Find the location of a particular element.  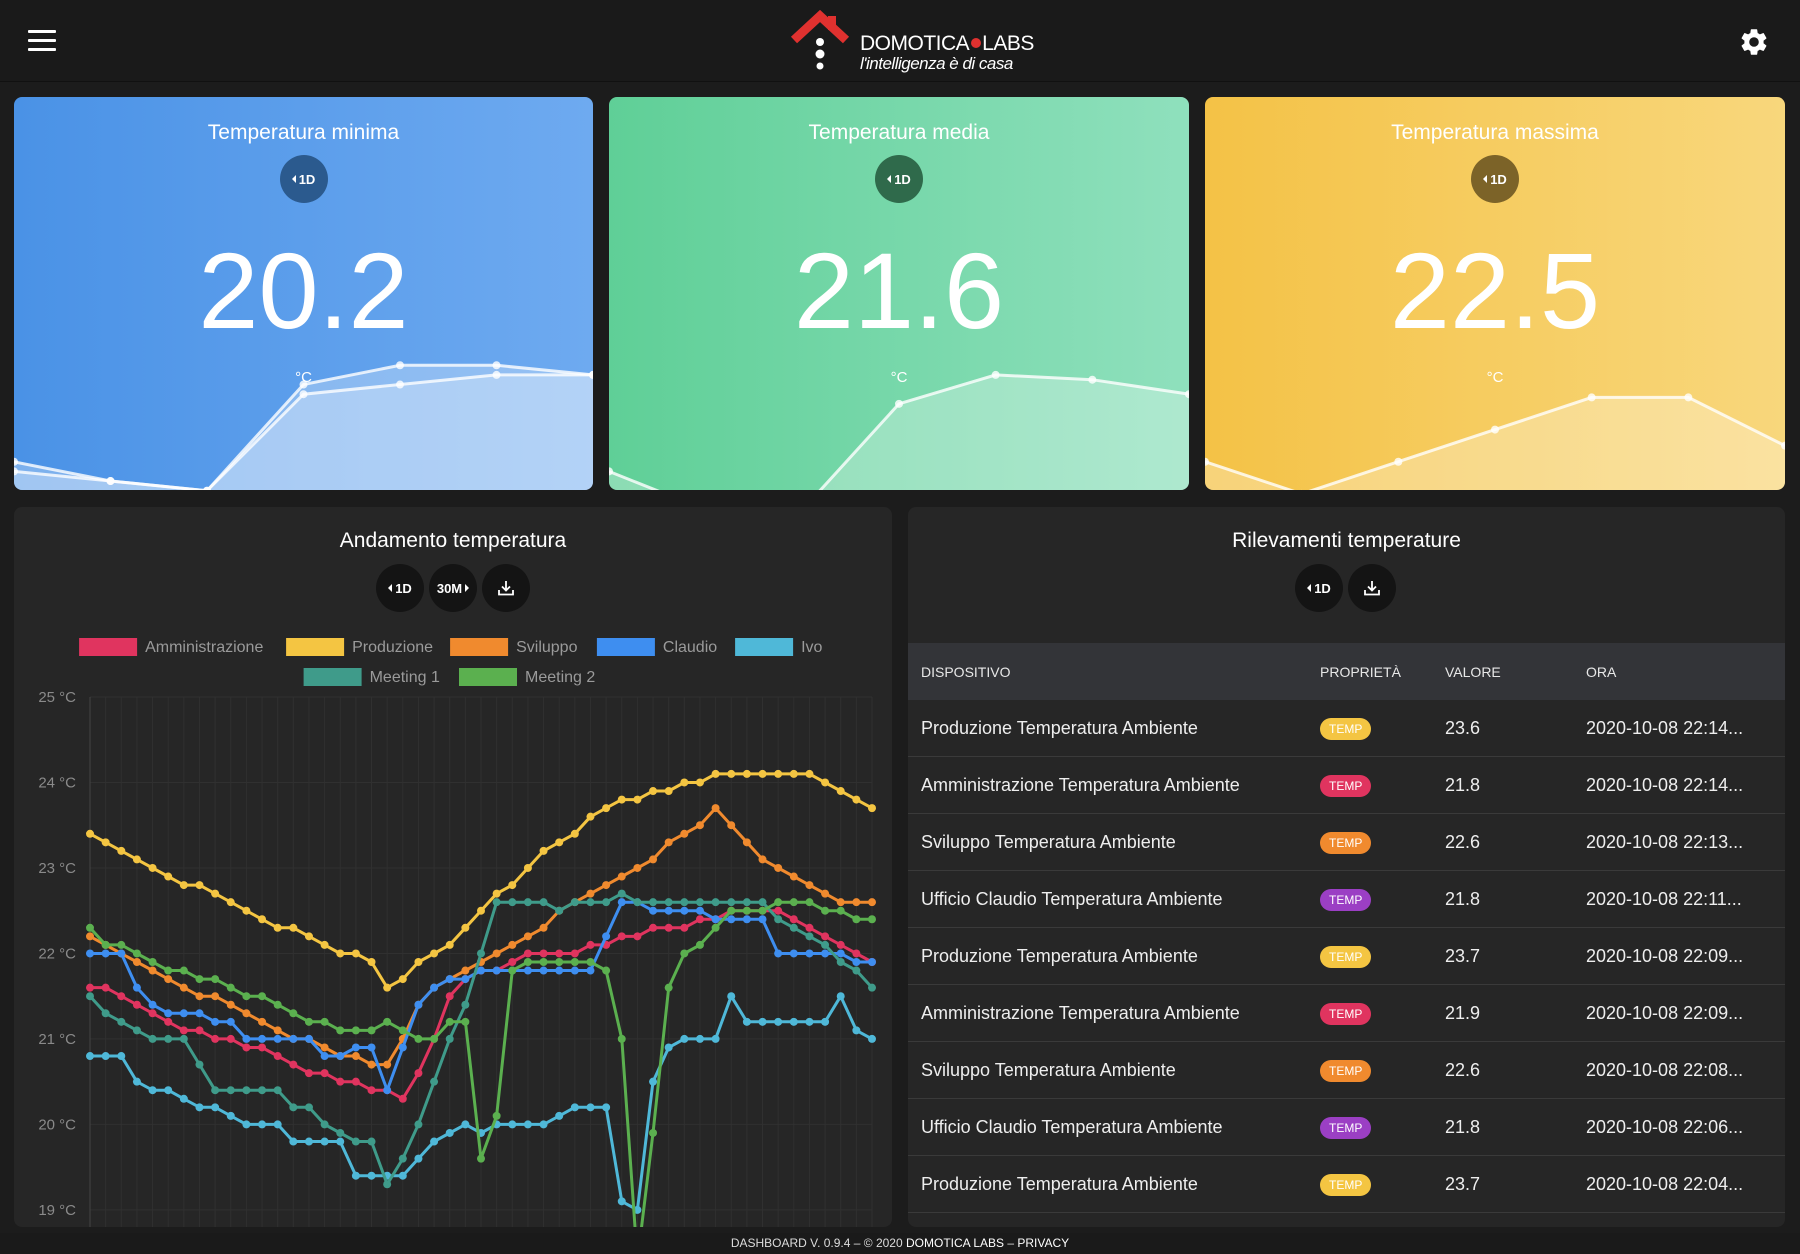

footer-brand-link: DOMOTICA LABS is located at coordinates (955, 1243).